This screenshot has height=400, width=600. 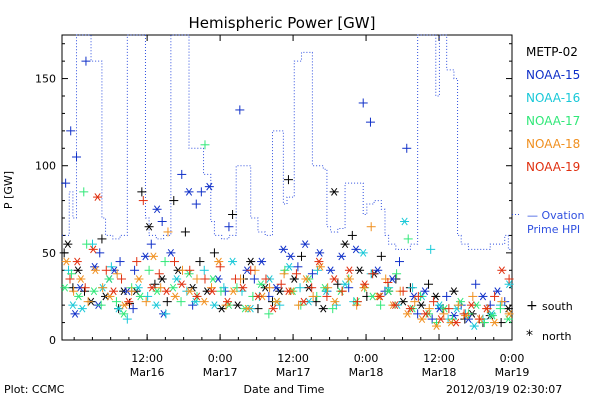 I want to click on marker-legend-symbol: +, so click(x=532, y=306).